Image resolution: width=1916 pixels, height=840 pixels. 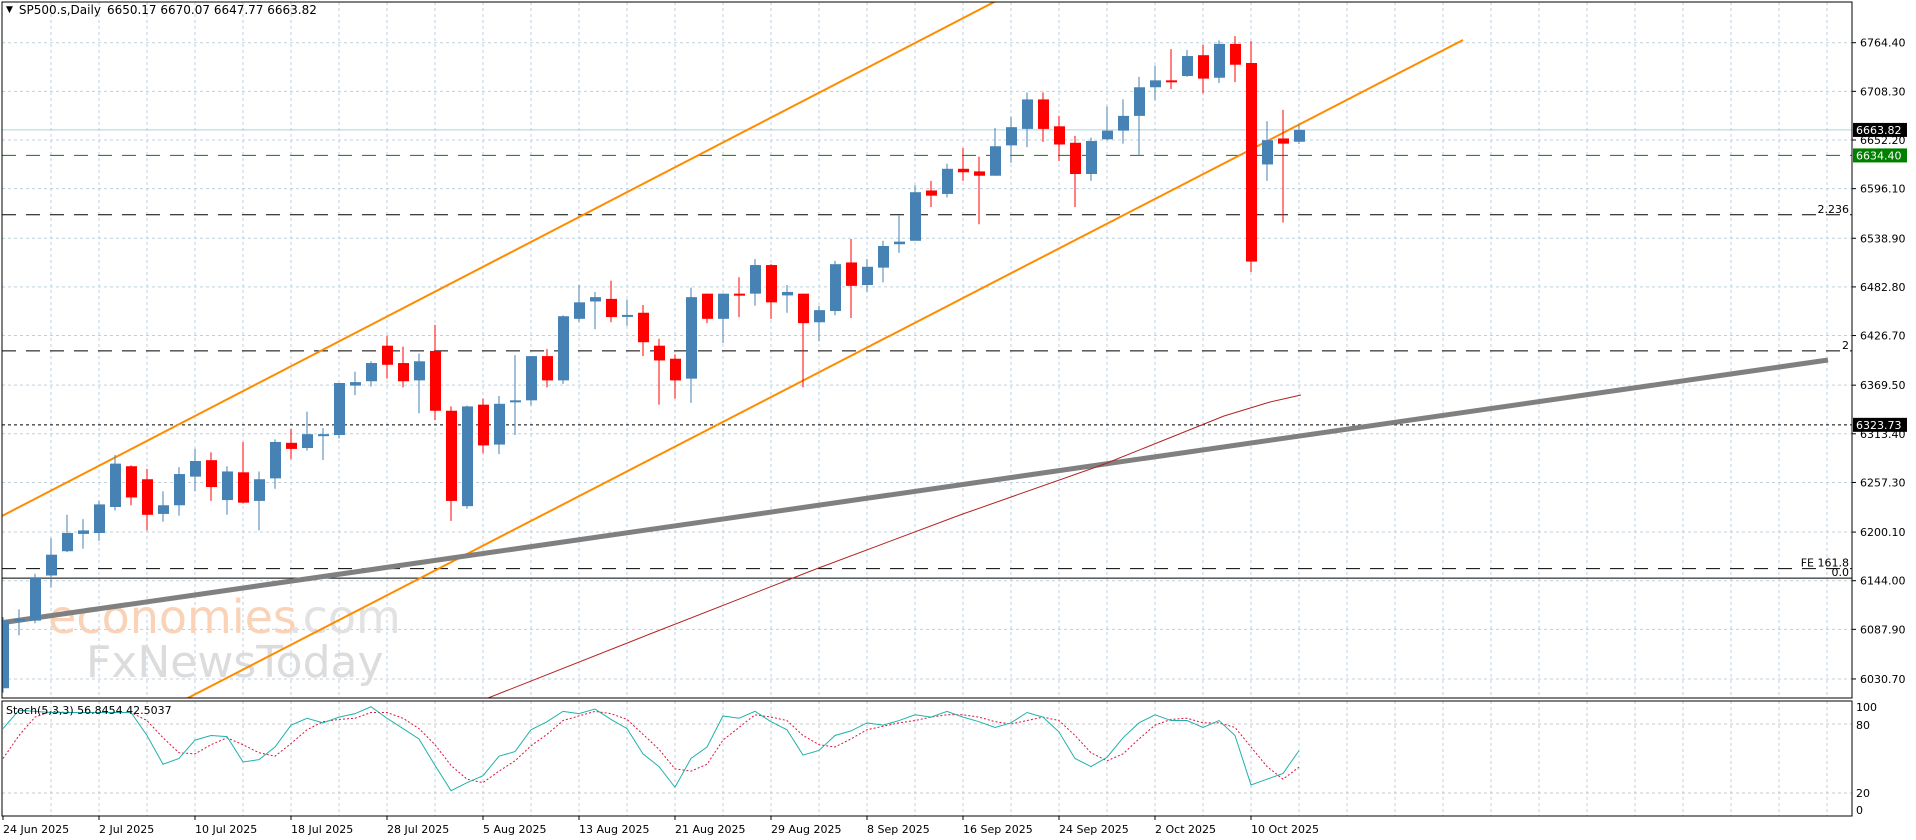 I want to click on x-tick-label: 28 Jul 2025, so click(x=418, y=829).